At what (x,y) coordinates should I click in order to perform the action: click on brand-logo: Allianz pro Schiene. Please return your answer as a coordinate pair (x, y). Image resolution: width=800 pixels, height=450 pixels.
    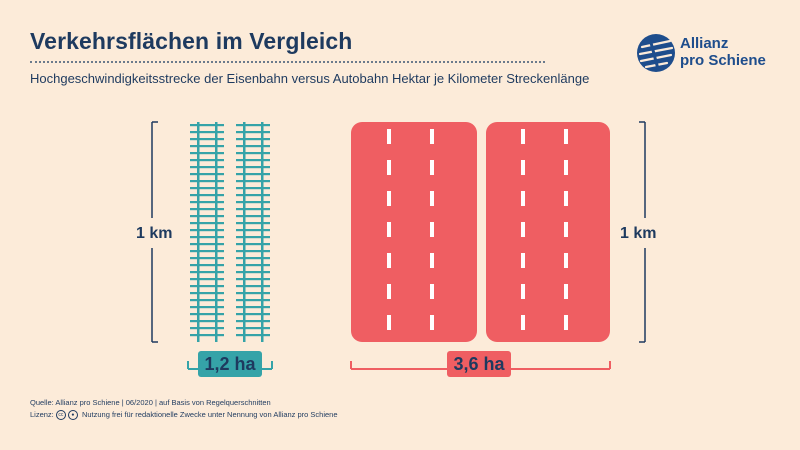
    Looking at the image, I should click on (706, 54).